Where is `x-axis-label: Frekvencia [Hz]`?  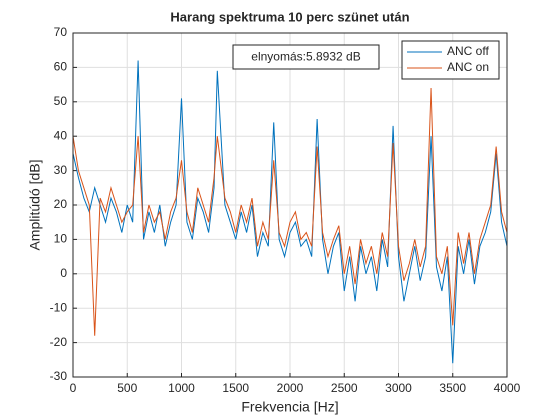 x-axis-label: Frekvencia [Hz] is located at coordinates (289, 407).